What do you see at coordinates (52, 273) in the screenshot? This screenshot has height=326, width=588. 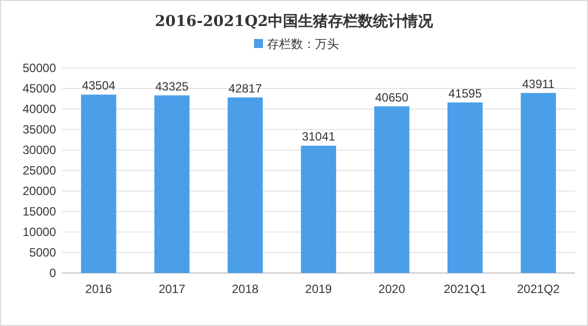 I see `y-tick-label: 0` at bounding box center [52, 273].